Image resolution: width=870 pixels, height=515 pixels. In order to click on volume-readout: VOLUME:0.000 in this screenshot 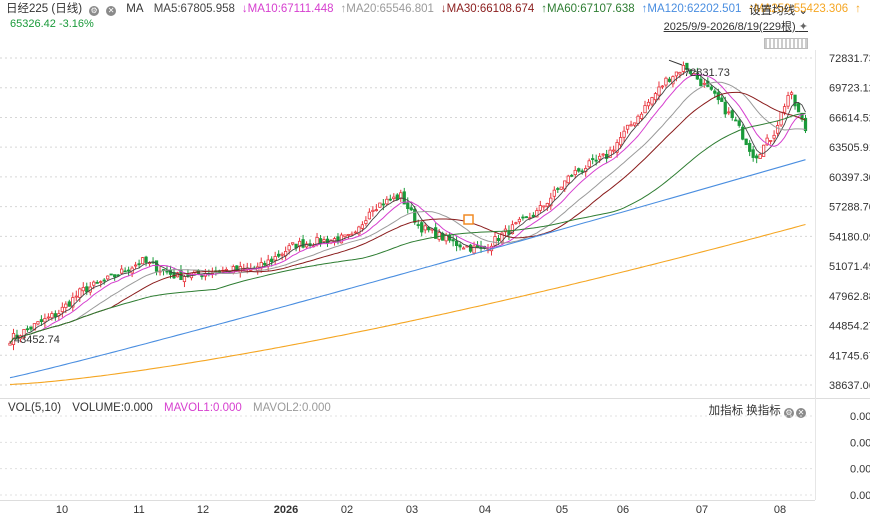, I will do `click(112, 408)`.